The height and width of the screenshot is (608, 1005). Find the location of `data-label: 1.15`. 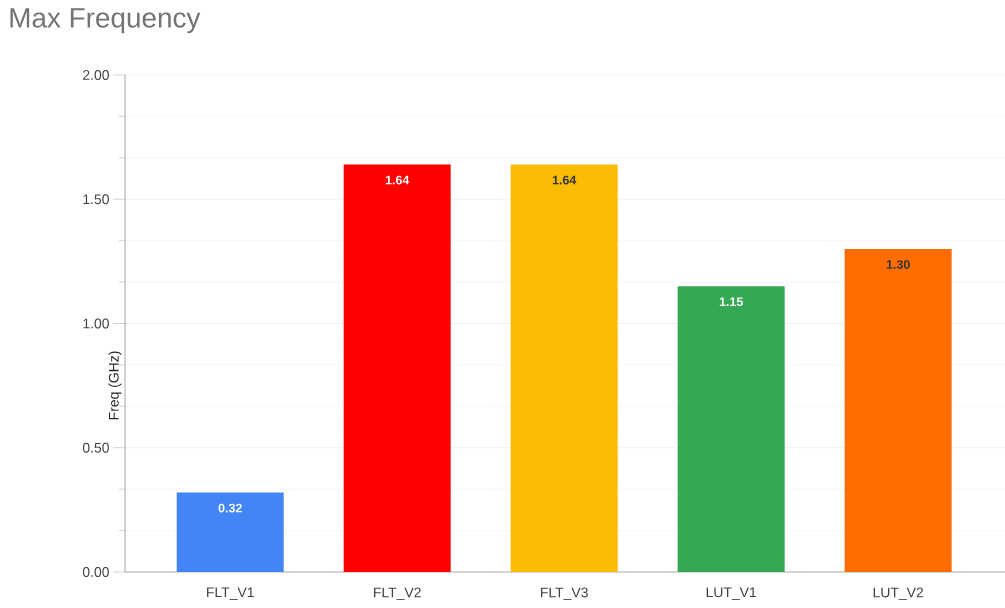

data-label: 1.15 is located at coordinates (731, 302).